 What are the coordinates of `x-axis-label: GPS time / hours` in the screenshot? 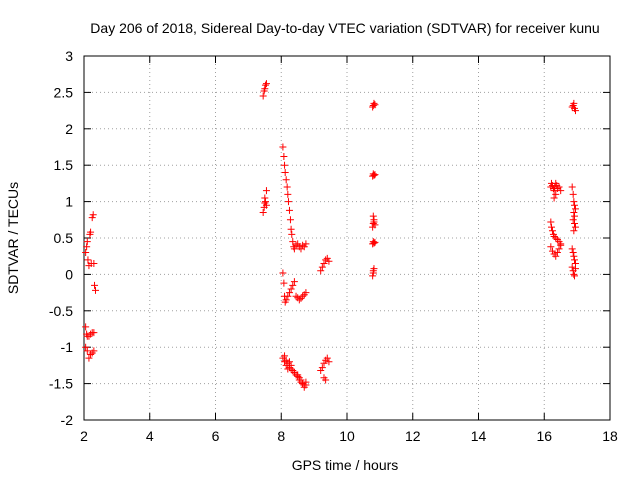 It's located at (345, 465).